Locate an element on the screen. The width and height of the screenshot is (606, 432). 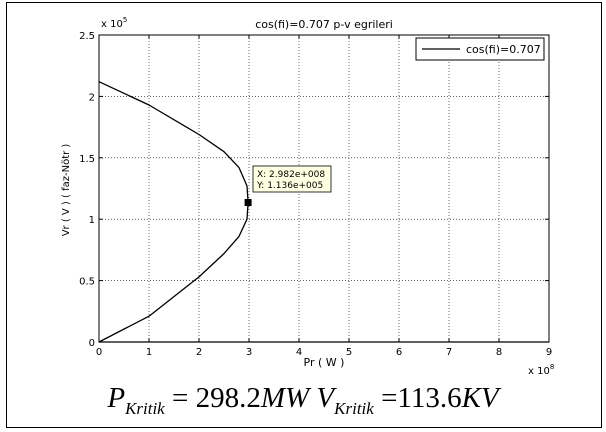
legend-series-label: cos(fi)=0.707 is located at coordinates (503, 49).